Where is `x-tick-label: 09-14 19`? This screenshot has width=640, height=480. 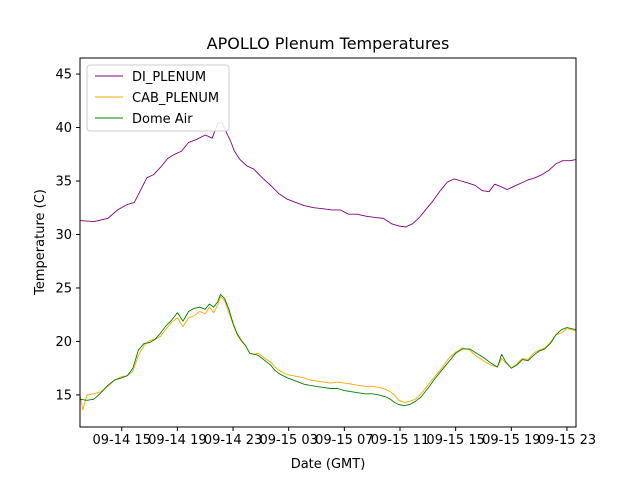 x-tick-label: 09-14 19 is located at coordinates (177, 440).